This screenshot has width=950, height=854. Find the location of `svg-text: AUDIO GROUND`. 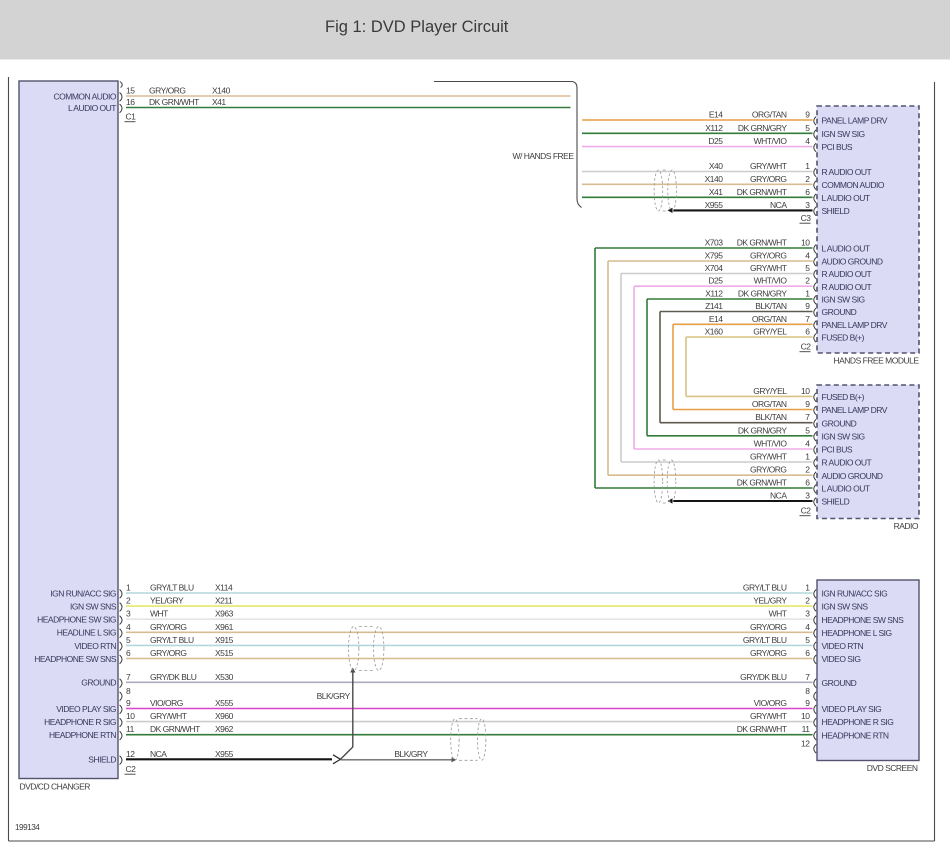

svg-text: AUDIO GROUND is located at coordinates (852, 476).